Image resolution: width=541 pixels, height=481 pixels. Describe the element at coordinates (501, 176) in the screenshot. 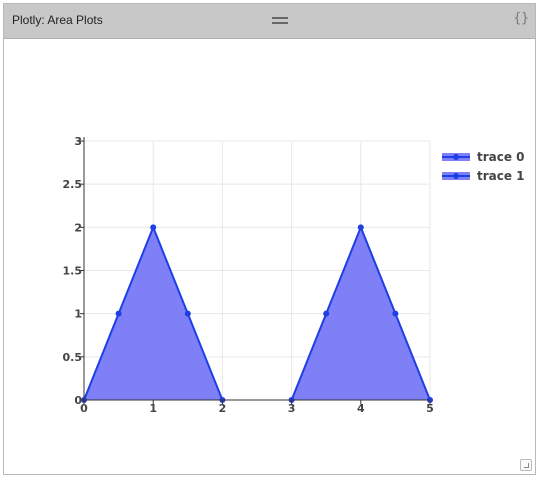

I see `legend-item-label: trace 1` at that location.